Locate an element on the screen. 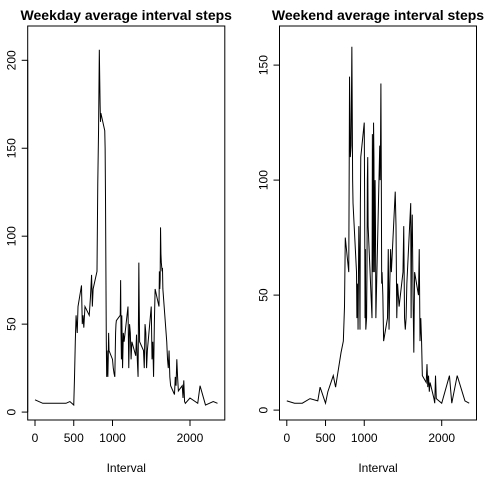 This screenshot has height=504, width=504. chart-title: Weekend average interval steps is located at coordinates (378, 15).